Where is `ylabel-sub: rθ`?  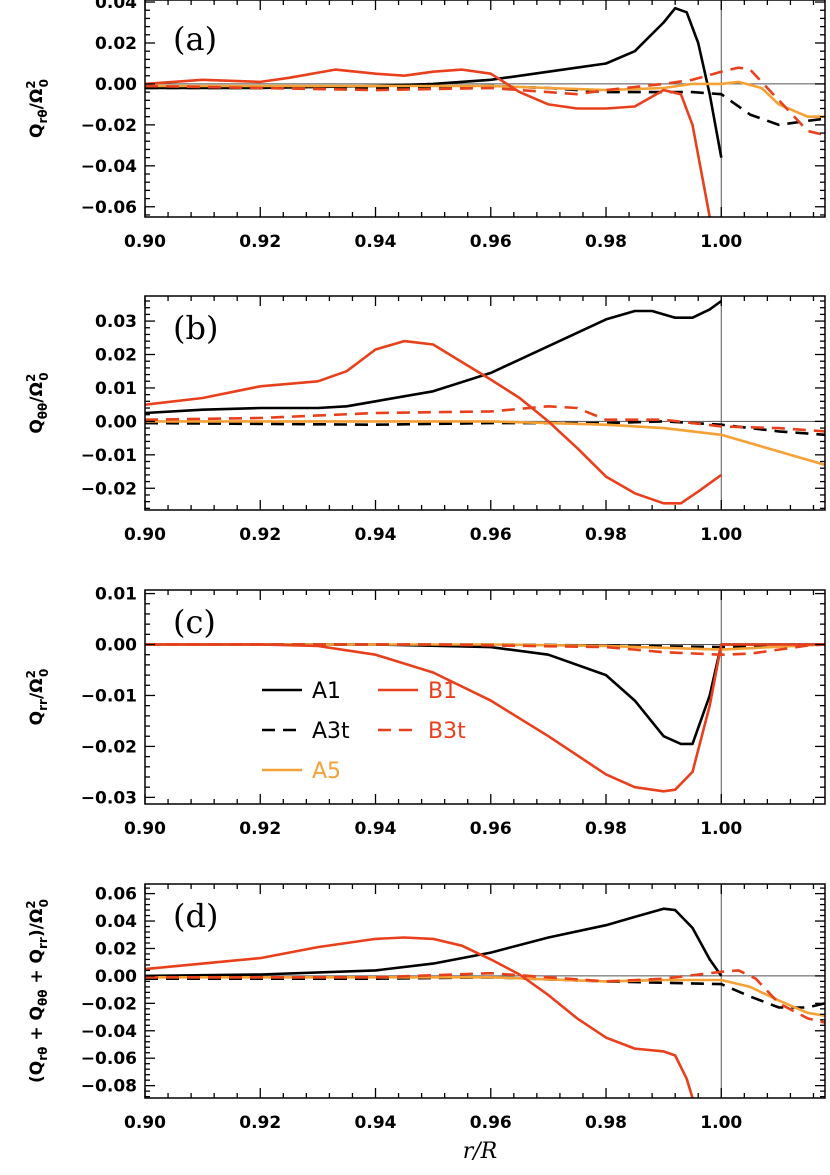
ylabel-sub: rθ is located at coordinates (43, 1054).